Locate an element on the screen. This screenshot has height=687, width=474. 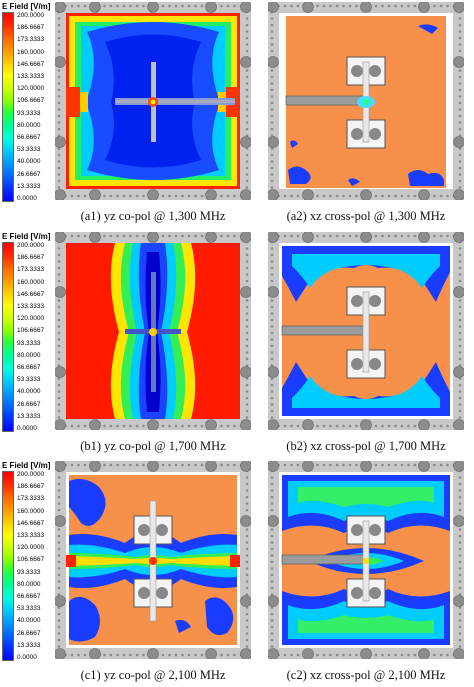
caption-a2: (a2) xz cross-pol @ 1,300 MHz is located at coordinates (366, 216).